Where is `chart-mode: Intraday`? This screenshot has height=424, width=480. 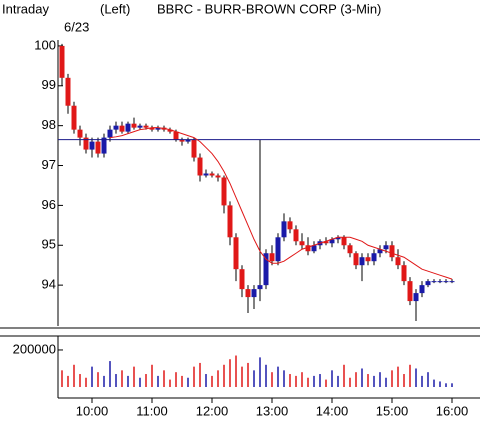 chart-mode: Intraday is located at coordinates (25, 8).